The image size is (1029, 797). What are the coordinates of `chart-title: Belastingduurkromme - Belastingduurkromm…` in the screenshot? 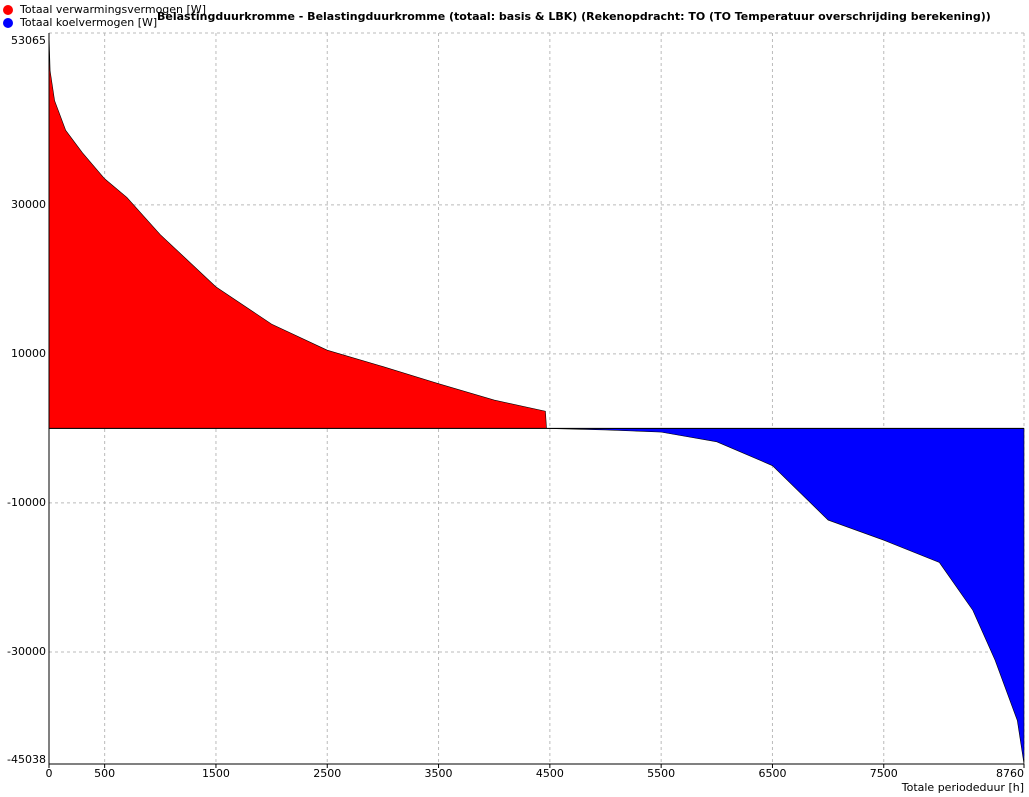 It's located at (574, 16).